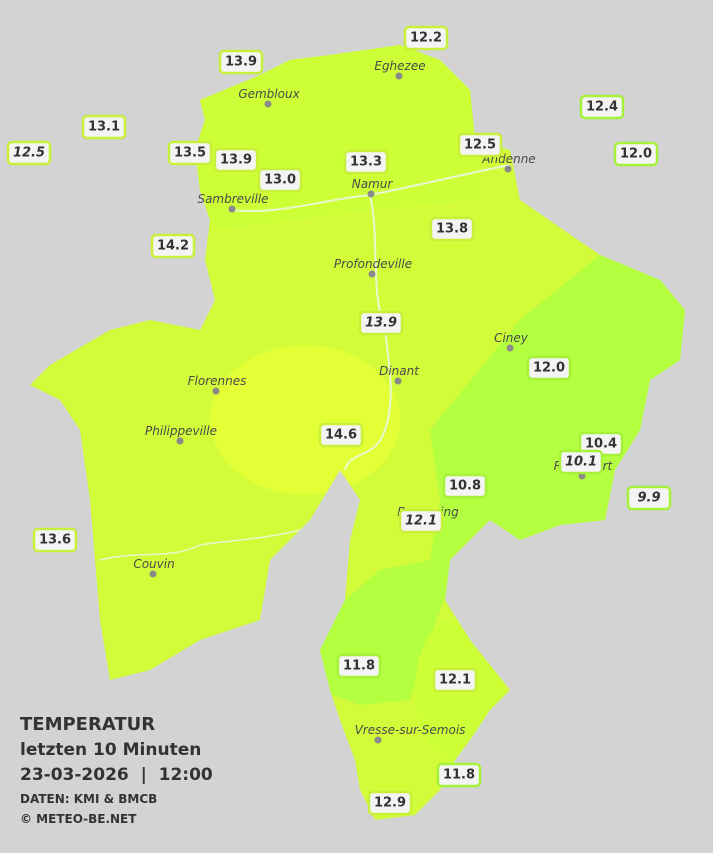  I want to click on station-value: 13.3, so click(366, 162).